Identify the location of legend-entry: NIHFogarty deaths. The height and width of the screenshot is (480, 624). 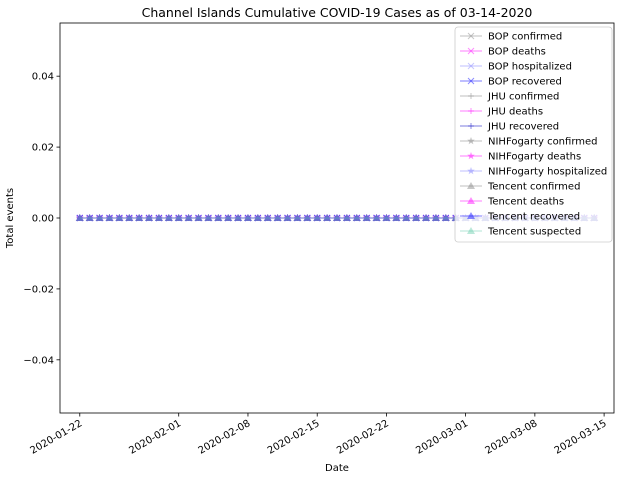
(520, 157).